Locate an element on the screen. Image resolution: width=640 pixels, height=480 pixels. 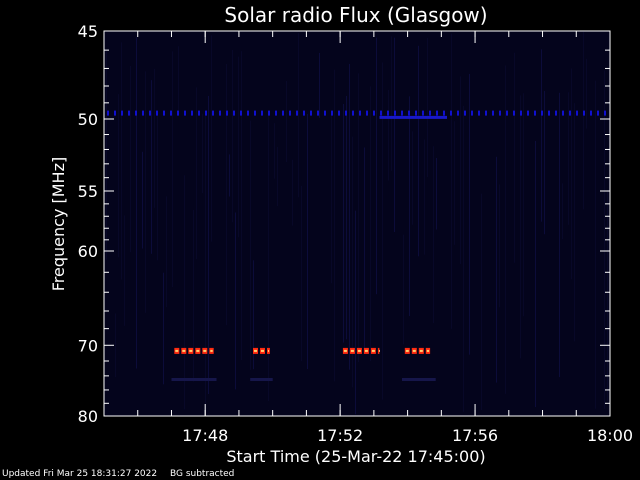
bg-note: BG subtracted is located at coordinates (202, 474).